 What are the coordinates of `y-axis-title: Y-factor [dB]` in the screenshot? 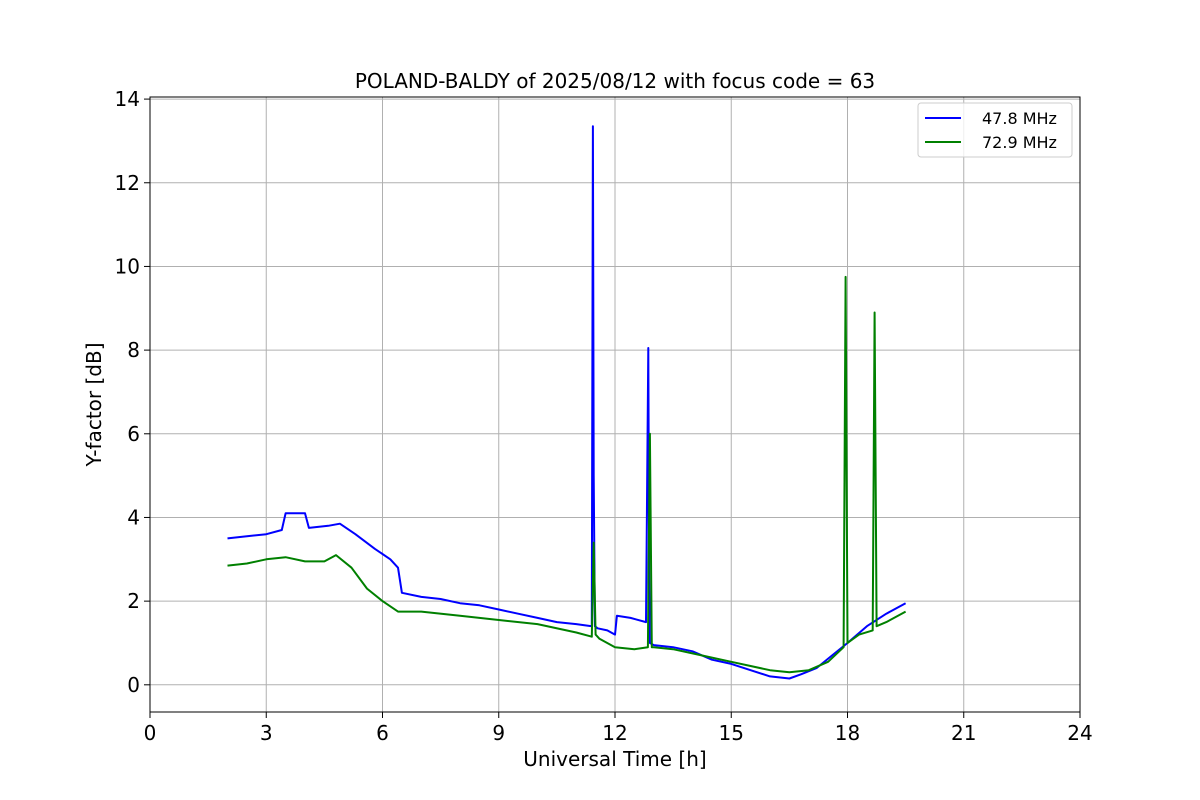 It's located at (94, 404).